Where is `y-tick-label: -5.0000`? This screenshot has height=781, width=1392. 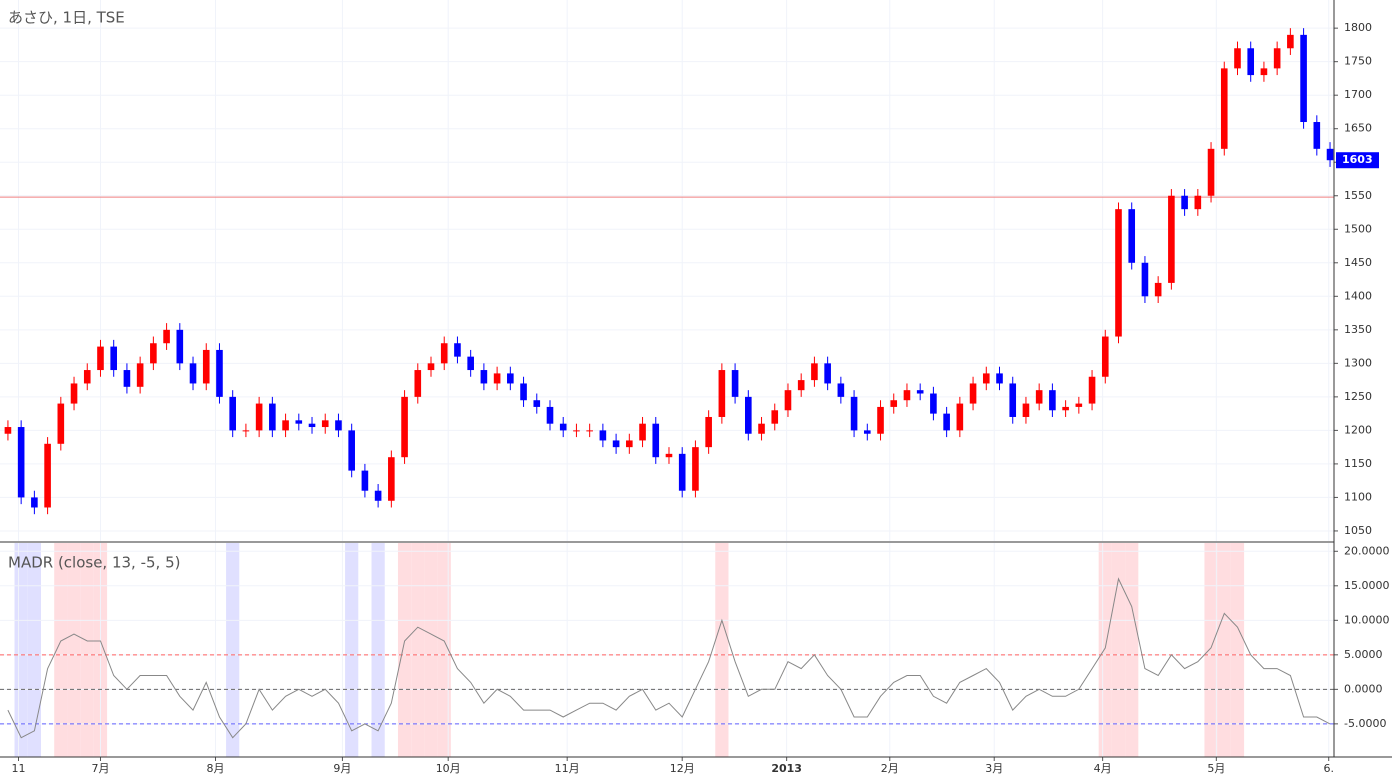
y-tick-label: -5.0000 is located at coordinates (1365, 723).